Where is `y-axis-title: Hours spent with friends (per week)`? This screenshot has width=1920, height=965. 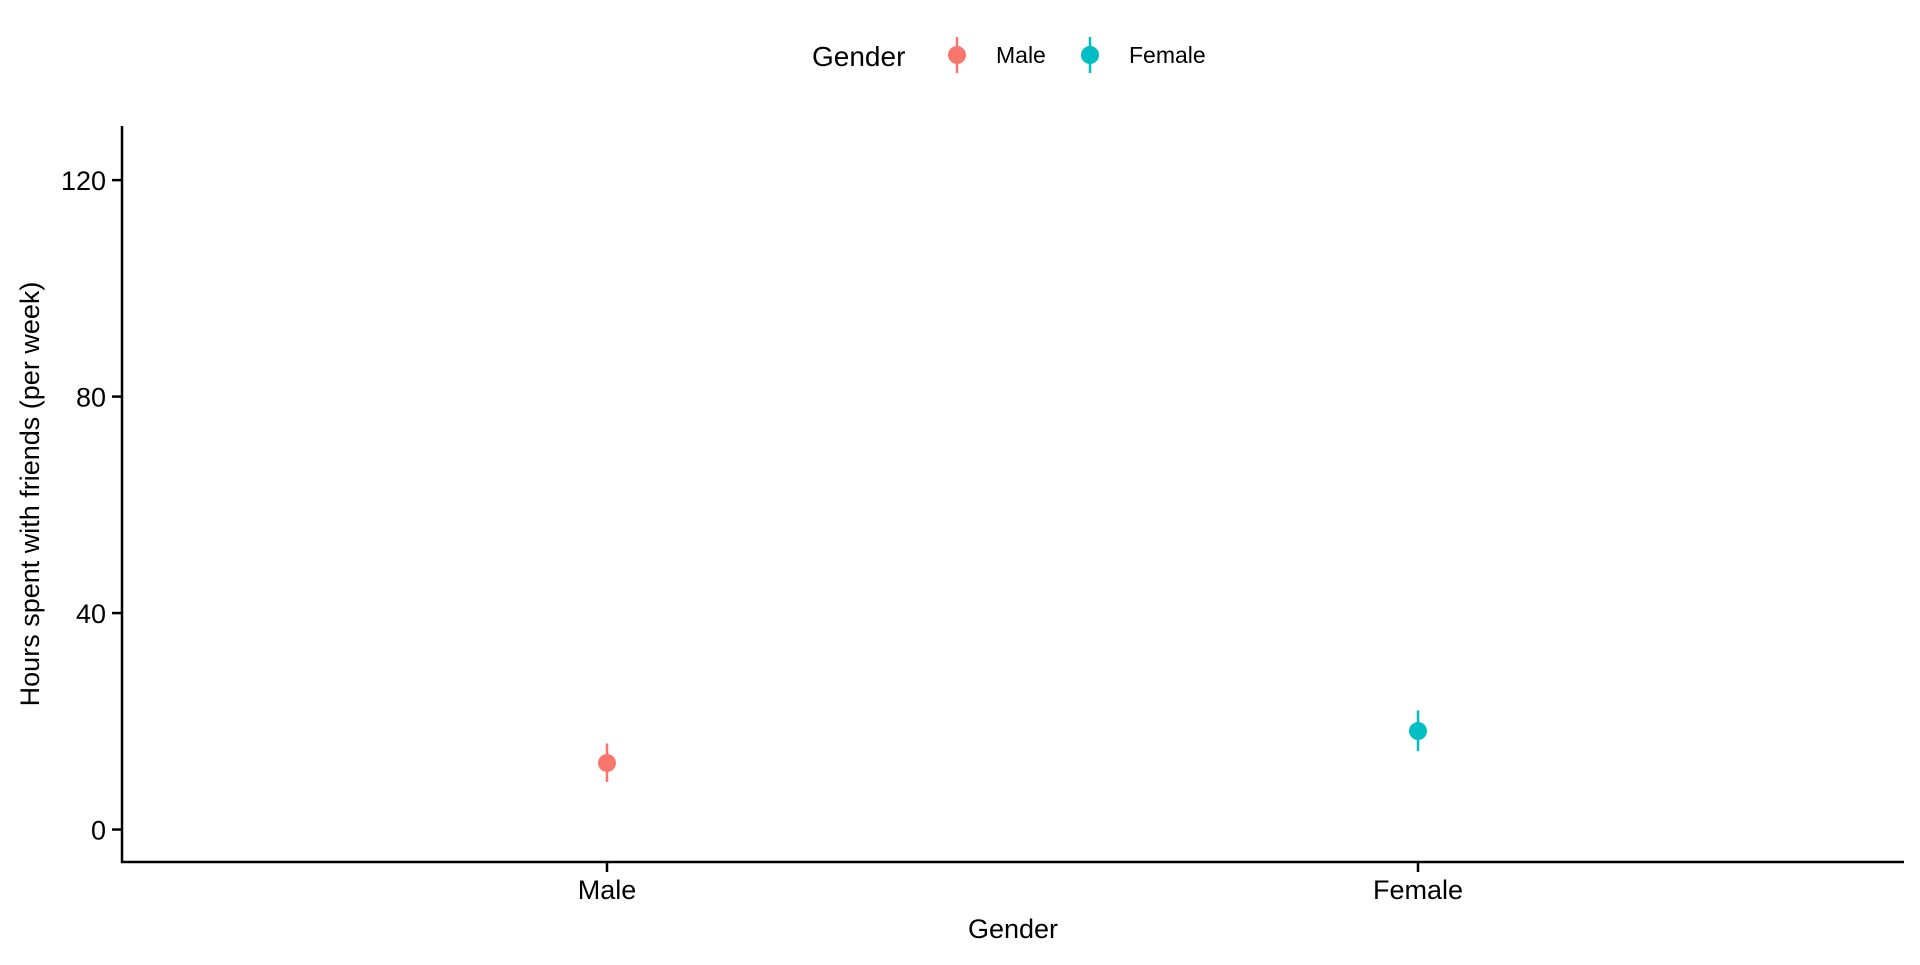
y-axis-title: Hours spent with friends (per week) is located at coordinates (30, 494).